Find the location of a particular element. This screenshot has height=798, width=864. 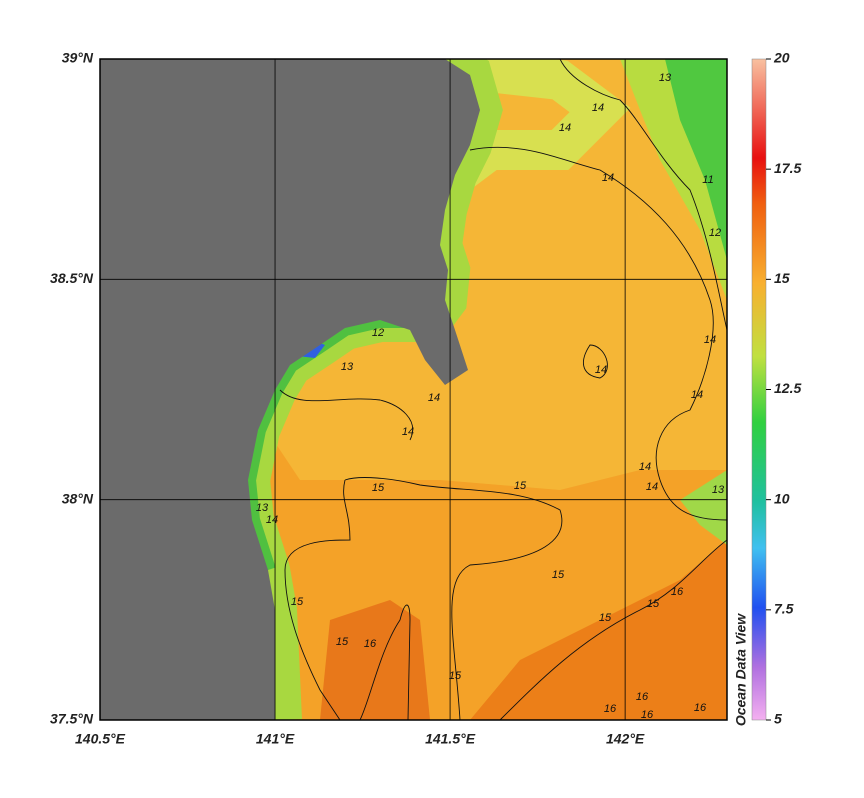

colorbar-tick-label: 12.5 is located at coordinates (787, 388).